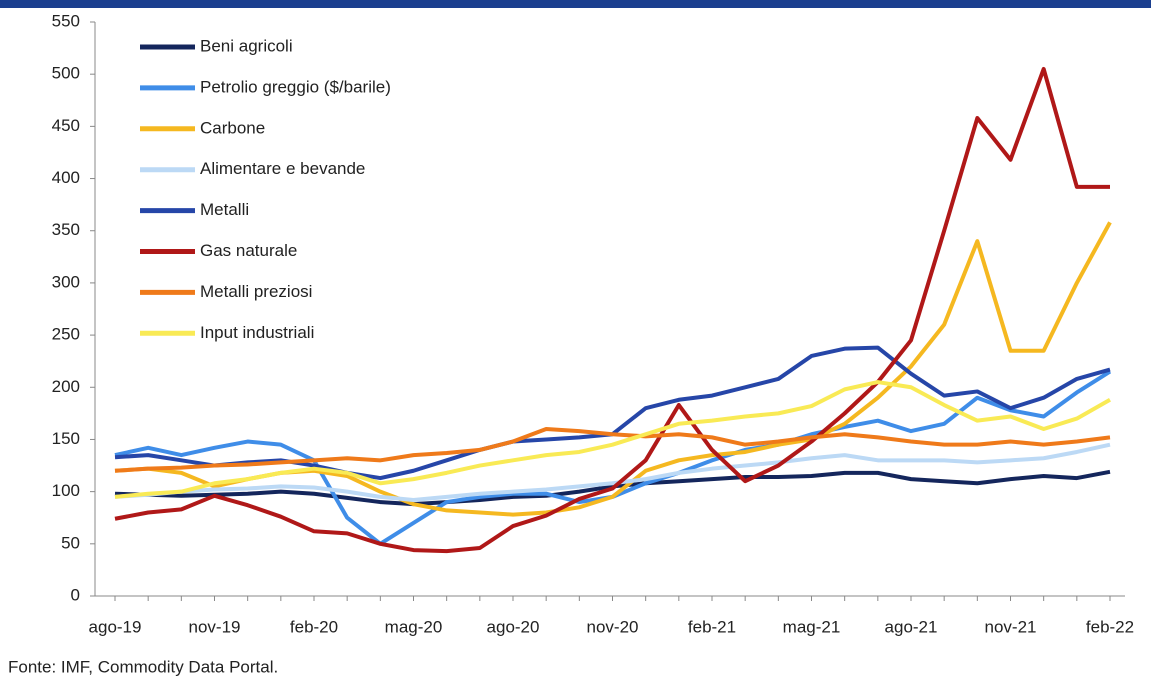  What do you see at coordinates (143, 666) in the screenshot?
I see `source-note: Fonte: IMF, Commodity Data Portal.` at bounding box center [143, 666].